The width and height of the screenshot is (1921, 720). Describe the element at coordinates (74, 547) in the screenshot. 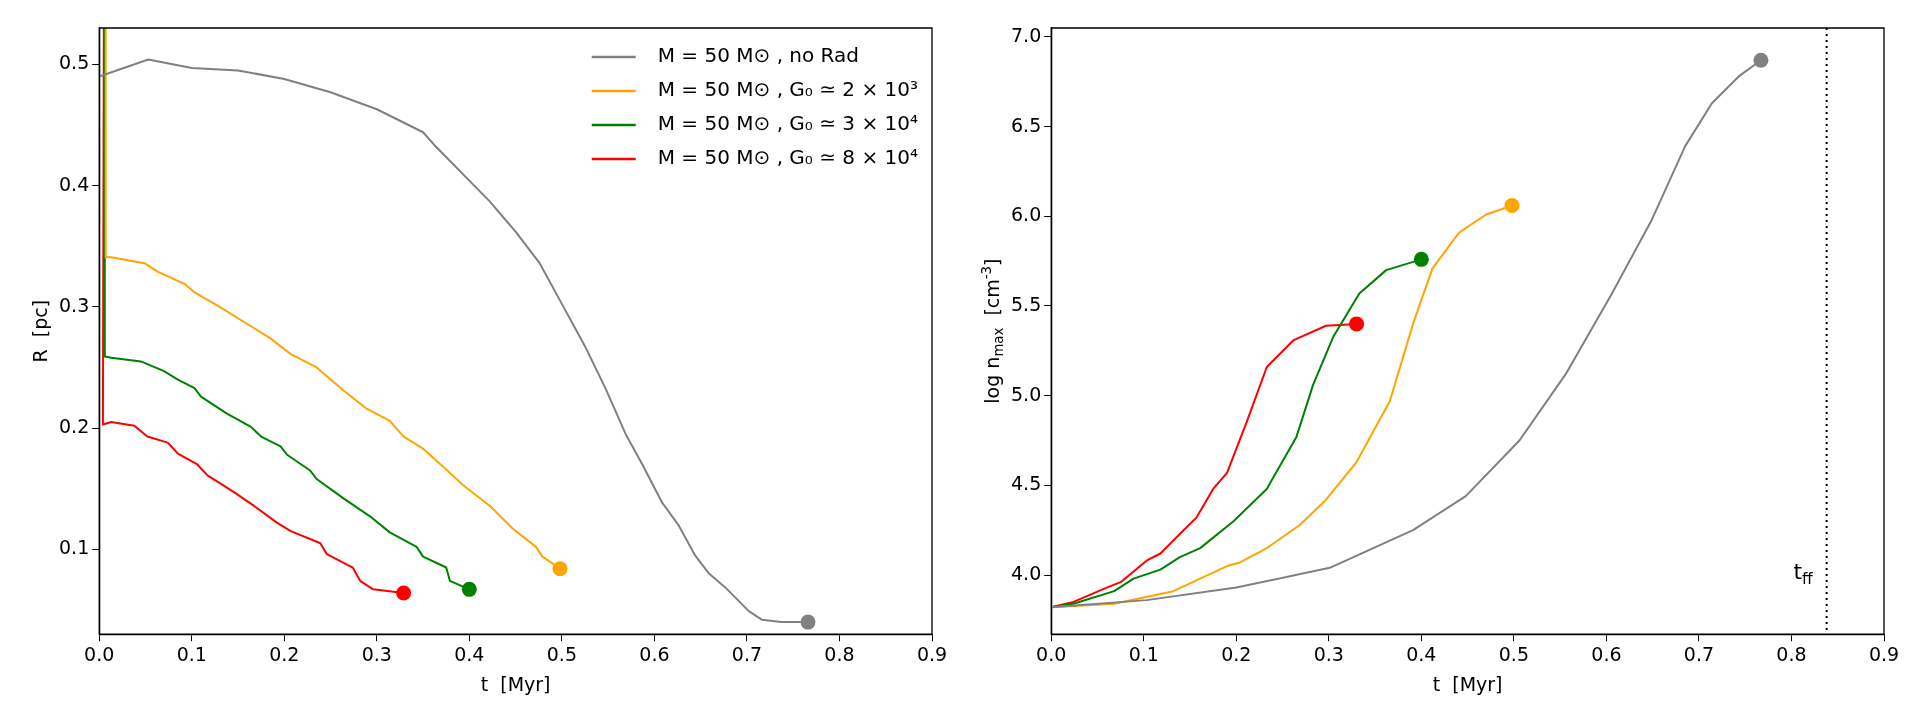

I see `y-tick-label: 0.1` at that location.